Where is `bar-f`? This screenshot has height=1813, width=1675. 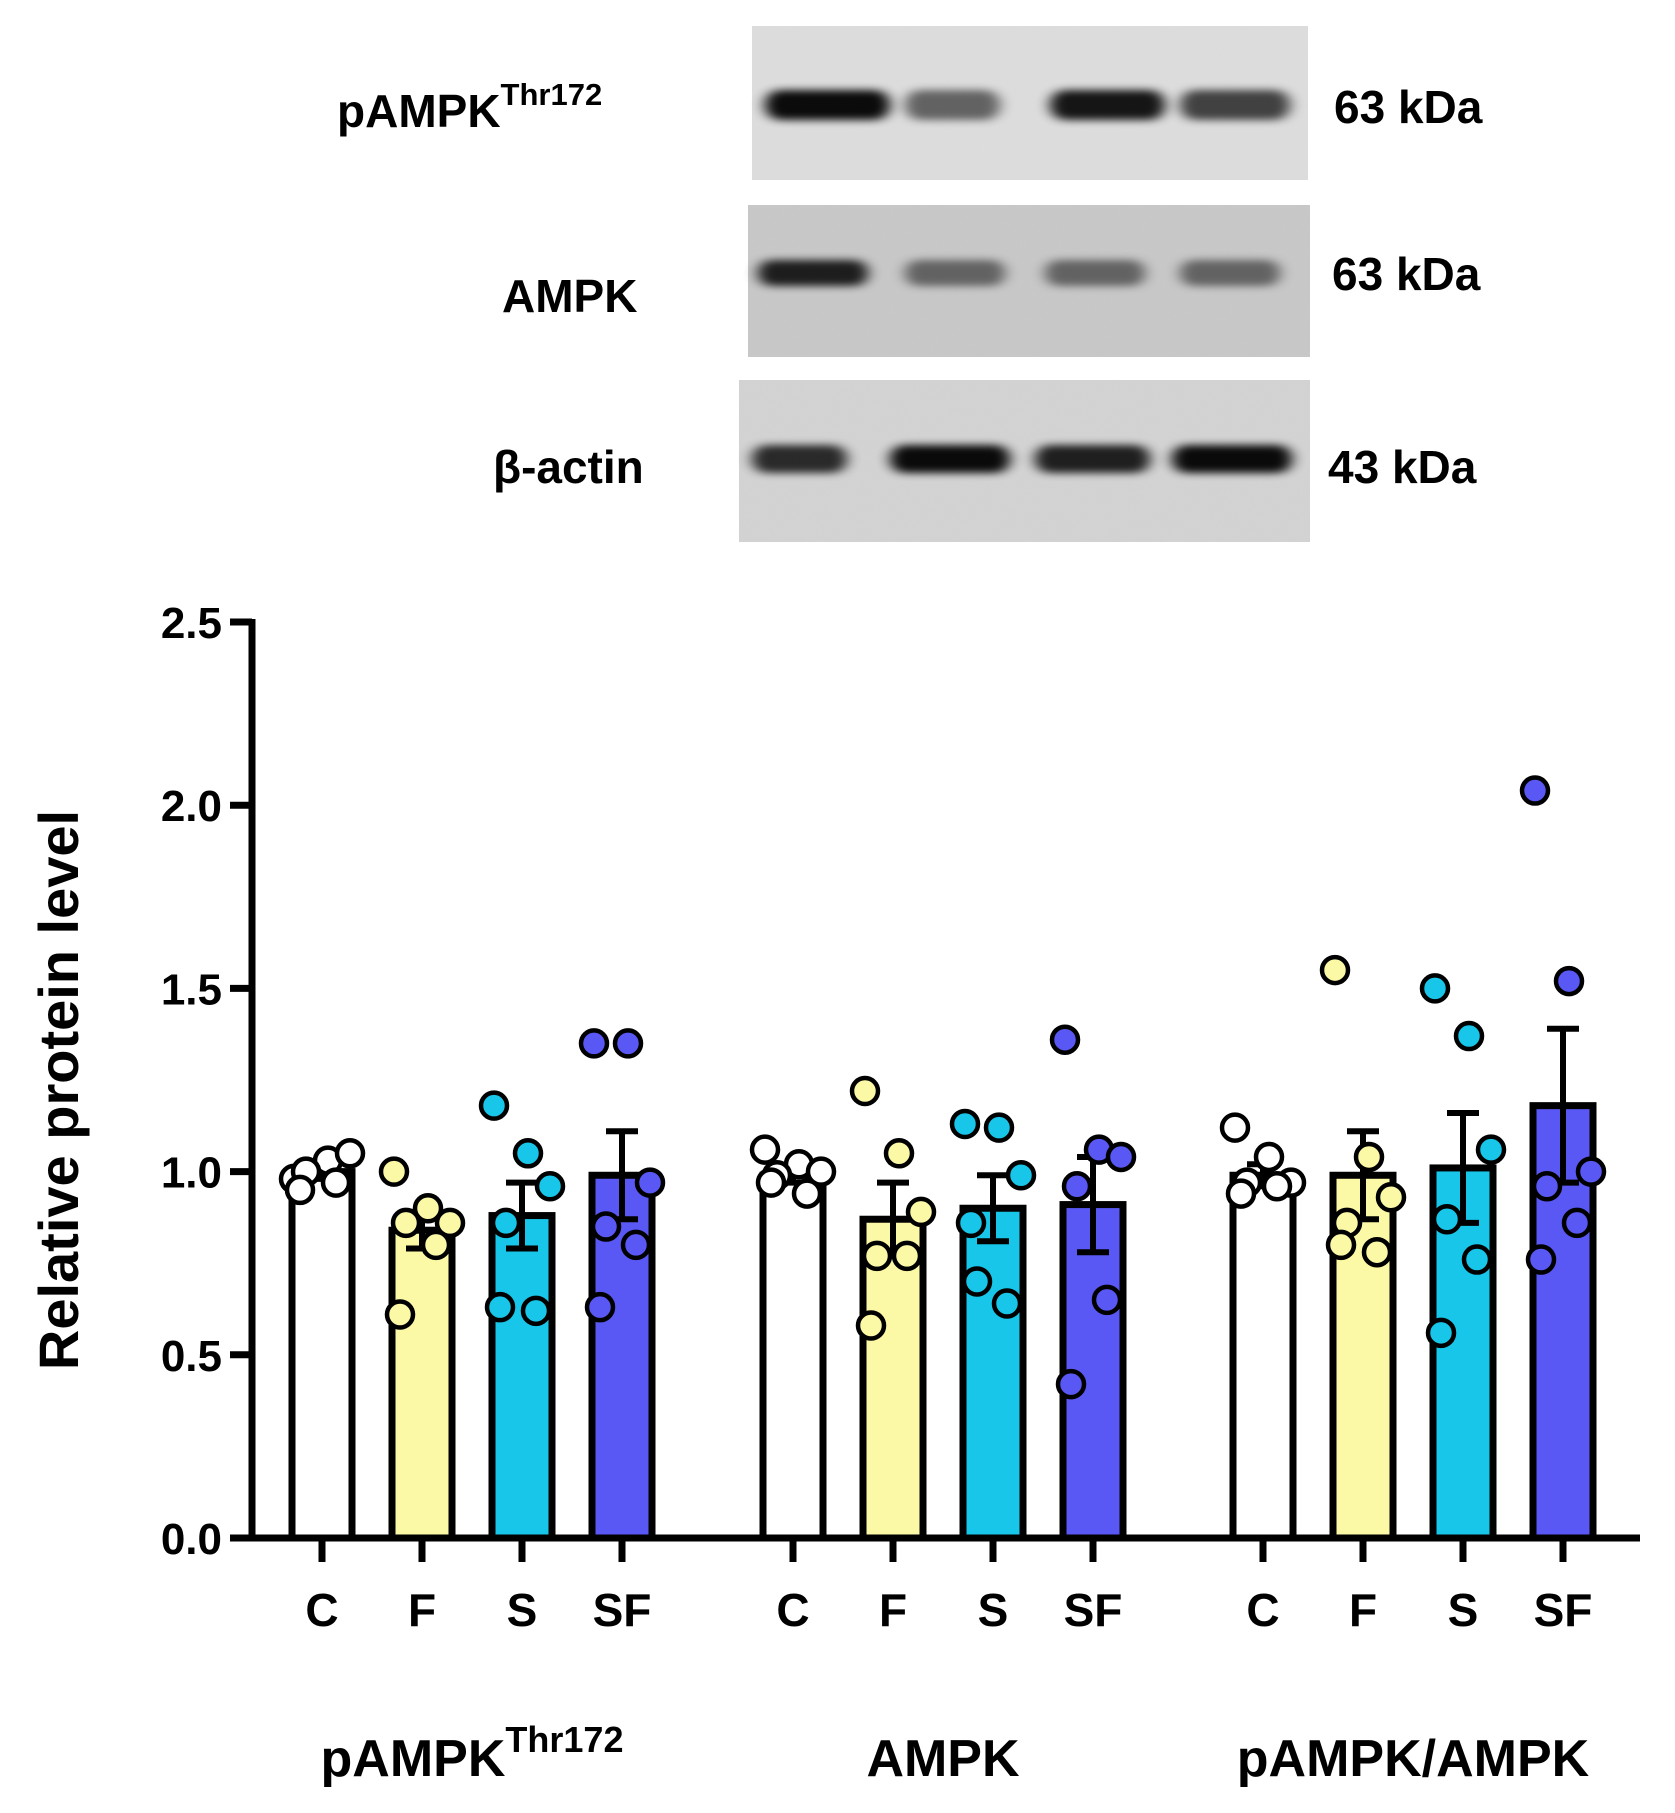
bar-f is located at coordinates (422, 1384).